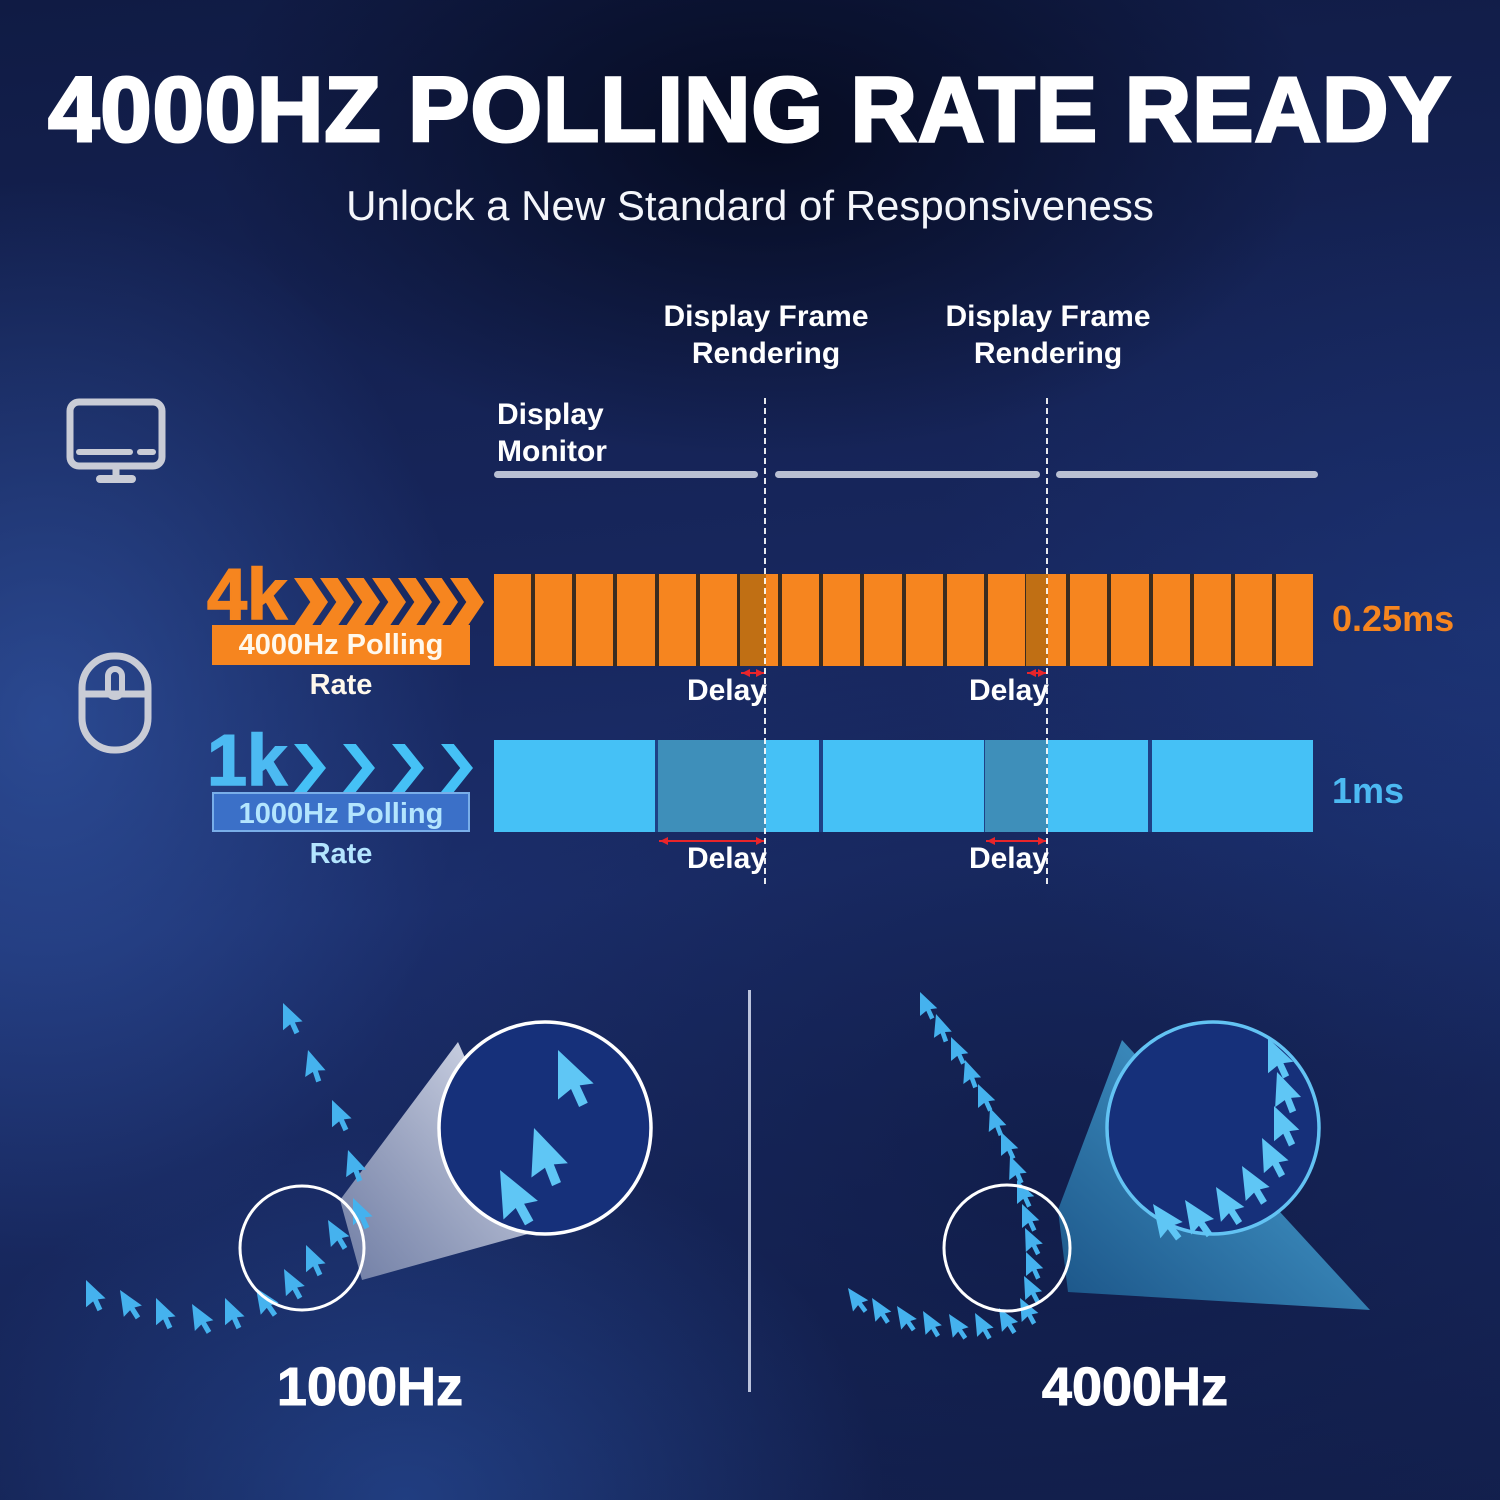  I want to click on display-monitor-label: Display Monitor, so click(552, 433).